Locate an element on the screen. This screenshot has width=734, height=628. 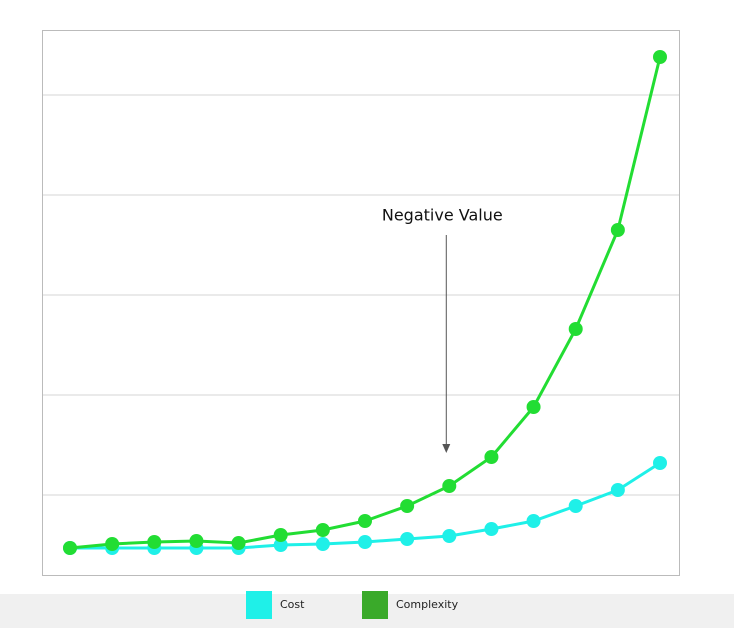
annotation-text: Negative Value is located at coordinates (442, 215).